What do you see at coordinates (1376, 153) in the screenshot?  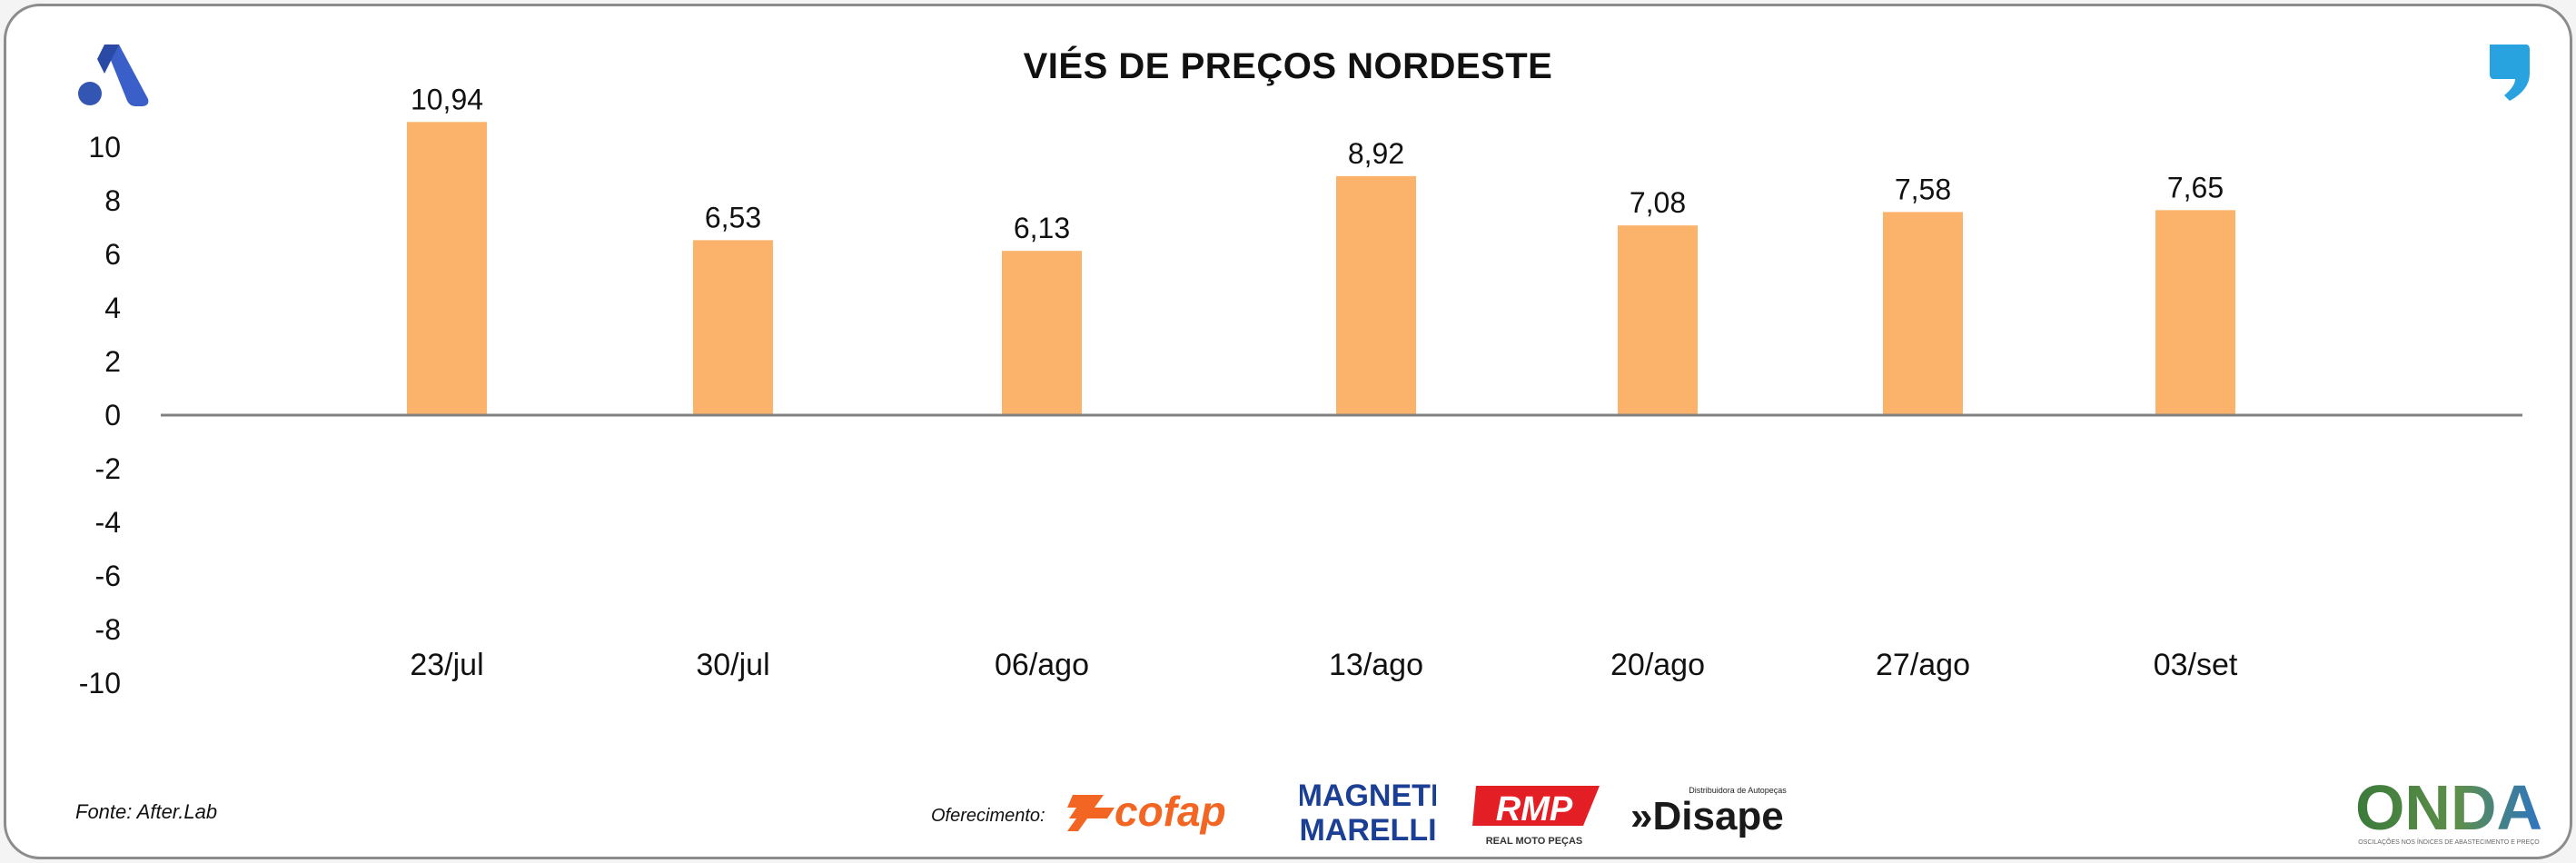 I see `data-label: 8,92` at bounding box center [1376, 153].